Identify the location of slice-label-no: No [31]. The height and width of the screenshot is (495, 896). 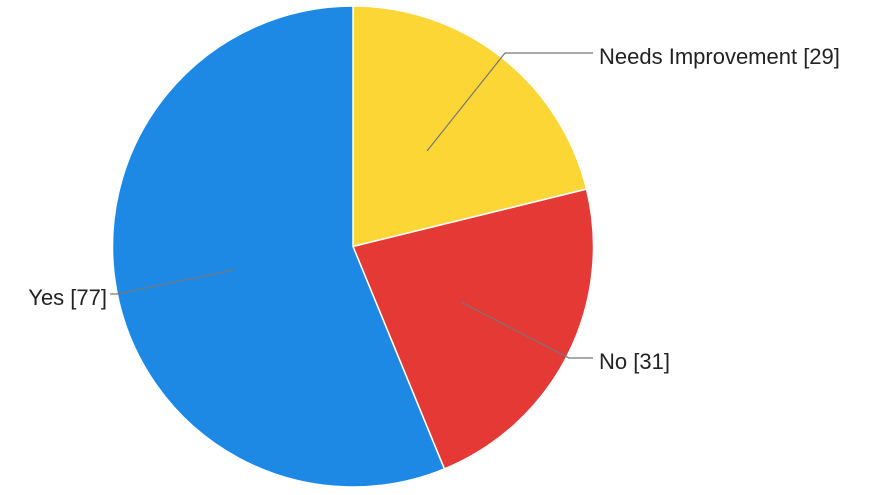
(634, 361).